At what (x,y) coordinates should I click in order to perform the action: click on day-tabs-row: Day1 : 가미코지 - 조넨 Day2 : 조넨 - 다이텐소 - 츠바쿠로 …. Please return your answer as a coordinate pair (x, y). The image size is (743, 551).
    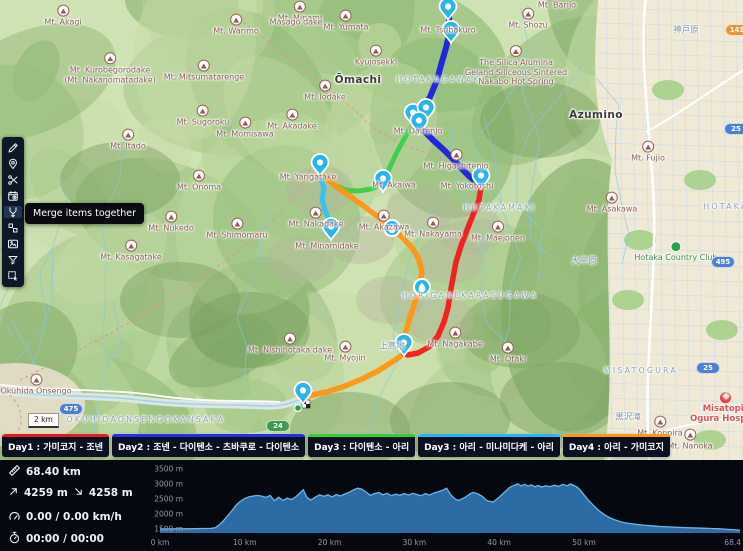
    Looking at the image, I should click on (336, 445).